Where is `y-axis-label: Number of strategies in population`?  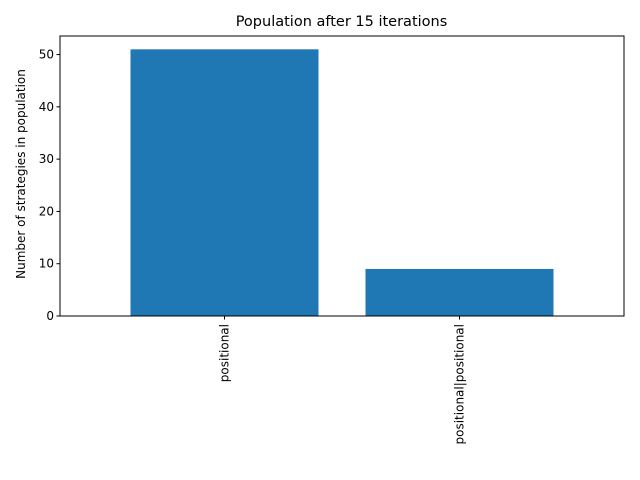
y-axis-label: Number of strategies in population is located at coordinates (21, 174).